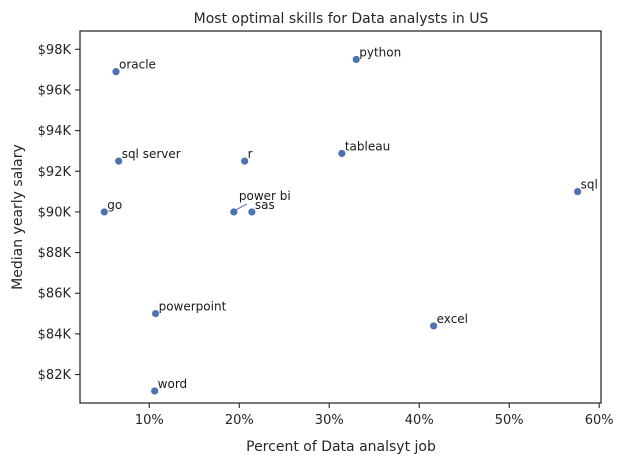 The height and width of the screenshot is (464, 623). What do you see at coordinates (137, 65) in the screenshot?
I see `point-label: oracle` at bounding box center [137, 65].